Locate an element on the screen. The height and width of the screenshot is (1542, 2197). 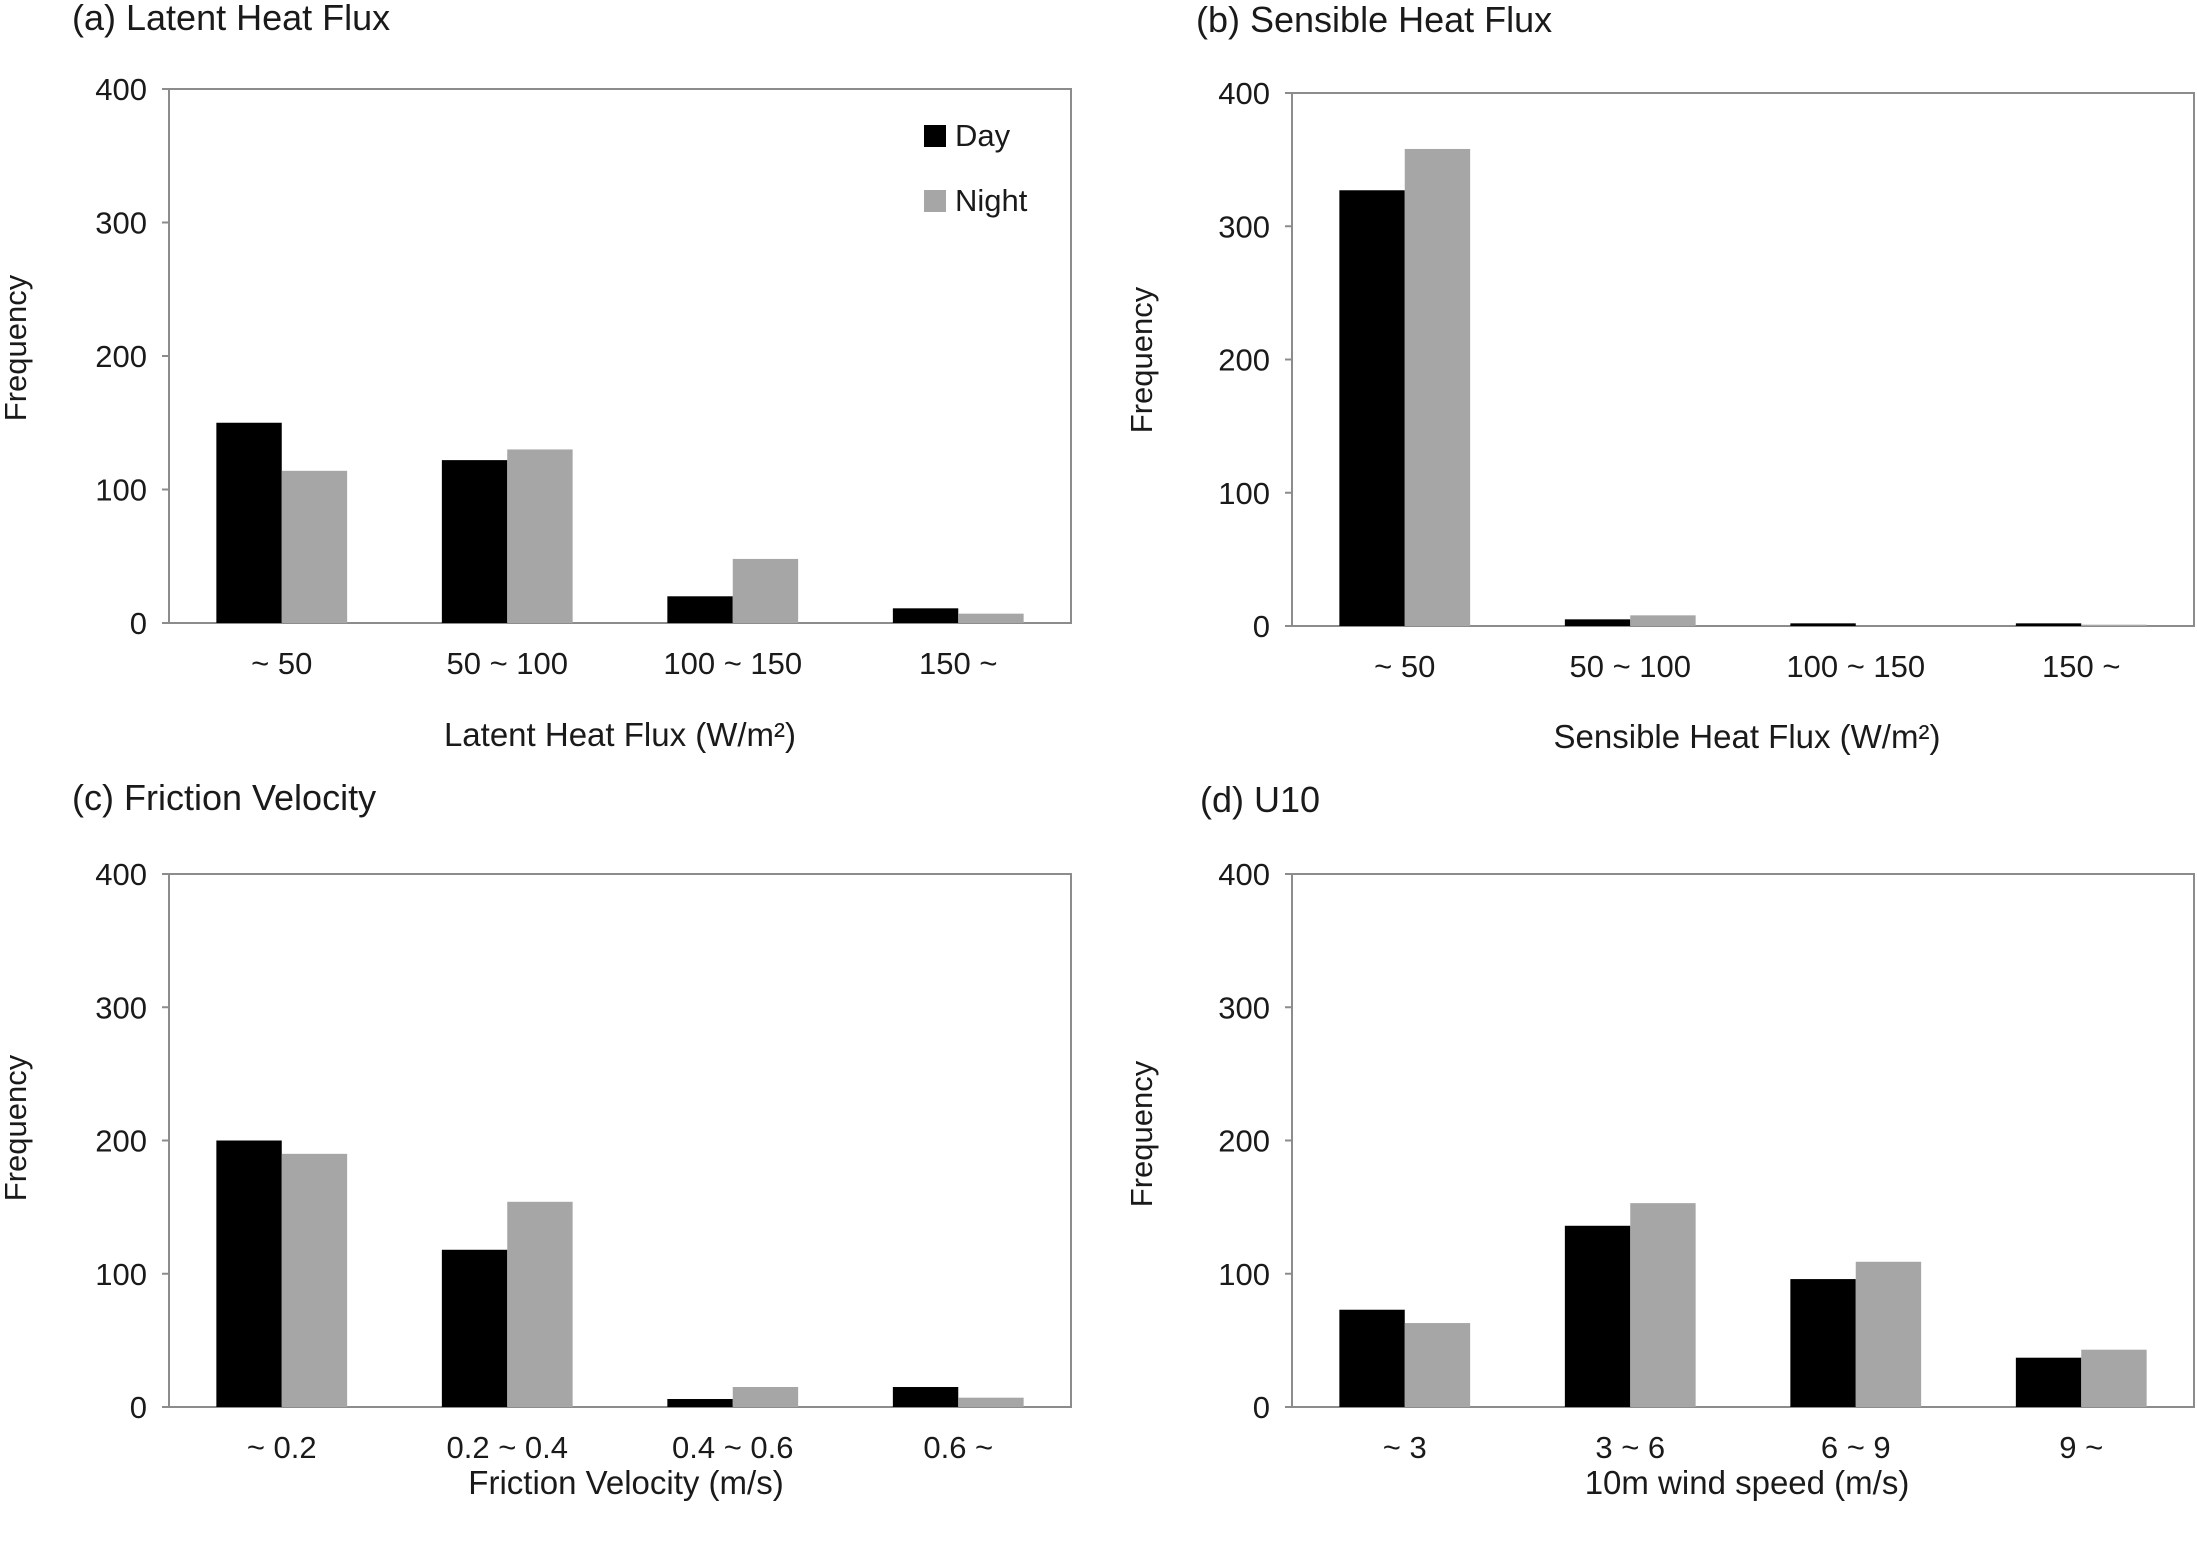
panel-b-ytick-label: 300 is located at coordinates (1244, 226).